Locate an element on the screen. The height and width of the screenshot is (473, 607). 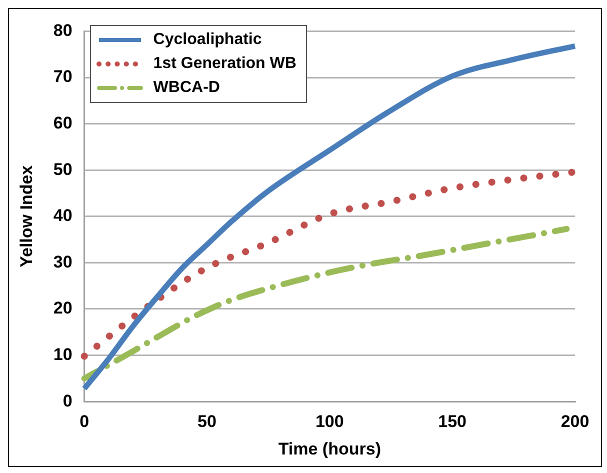
y-tick-label: 80 is located at coordinates (62, 30).